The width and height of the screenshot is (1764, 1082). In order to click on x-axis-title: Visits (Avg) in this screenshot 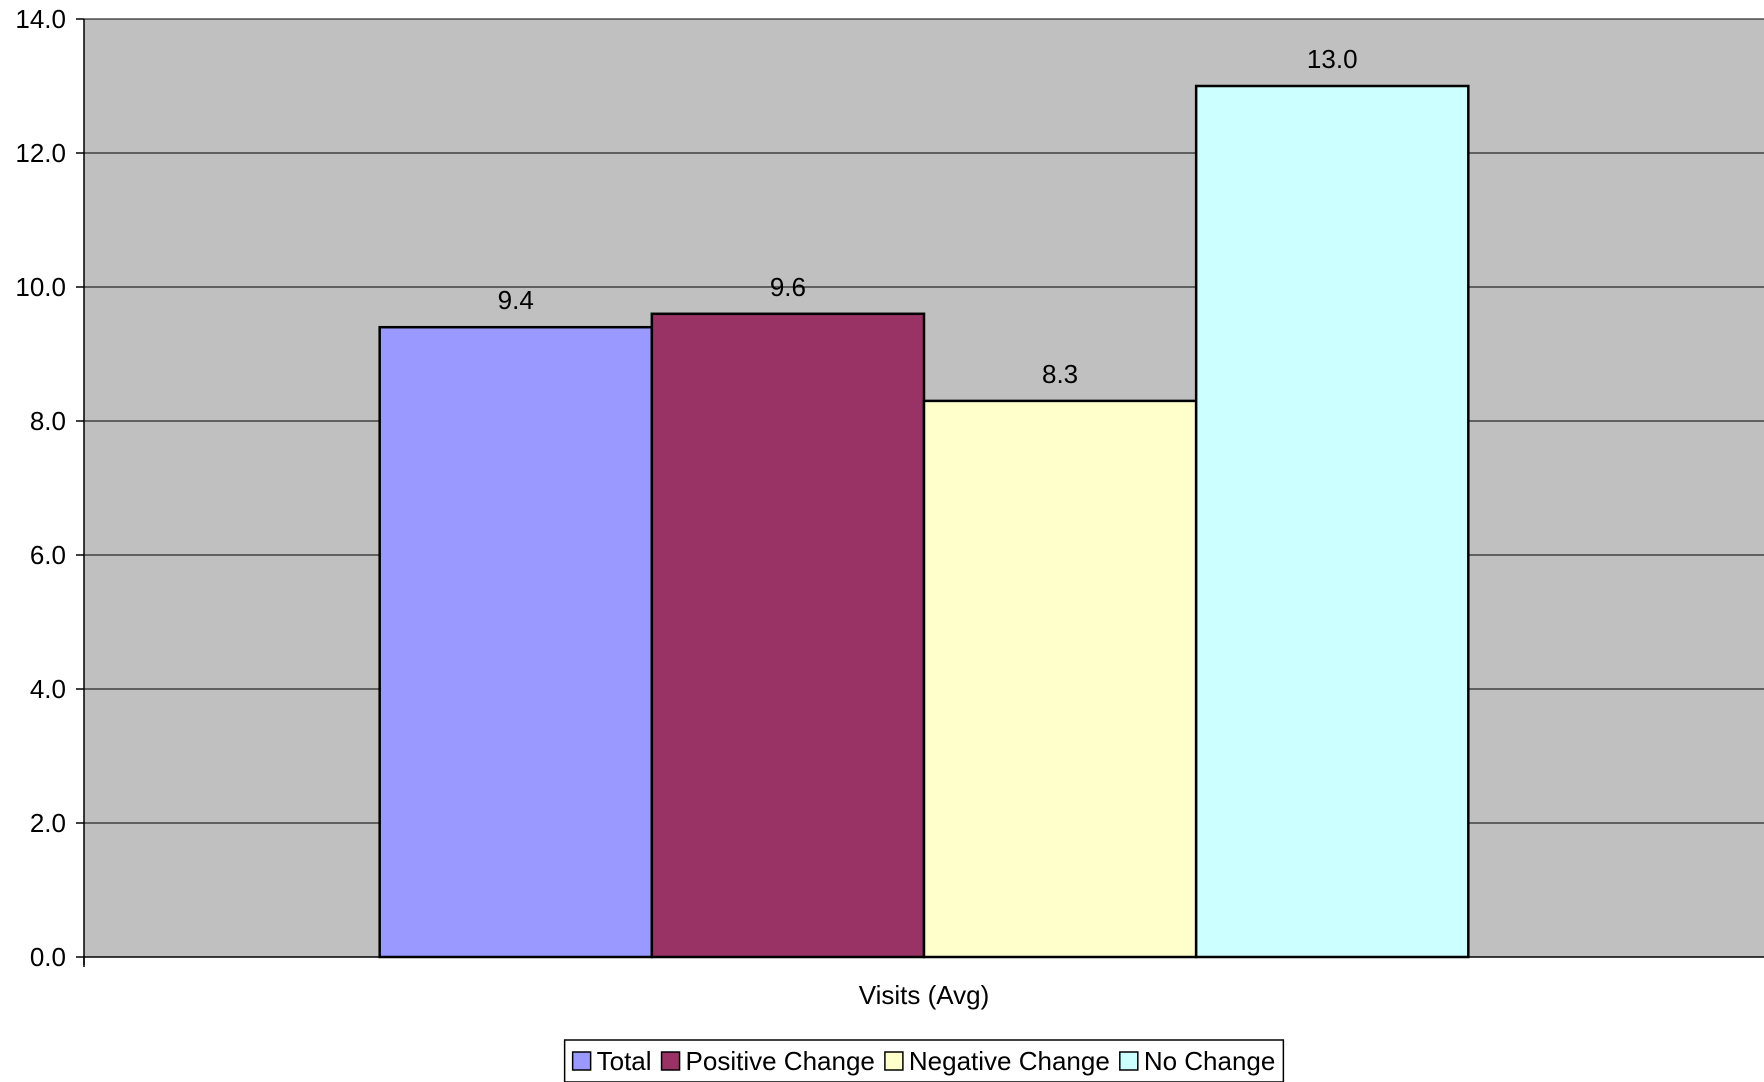, I will do `click(924, 995)`.